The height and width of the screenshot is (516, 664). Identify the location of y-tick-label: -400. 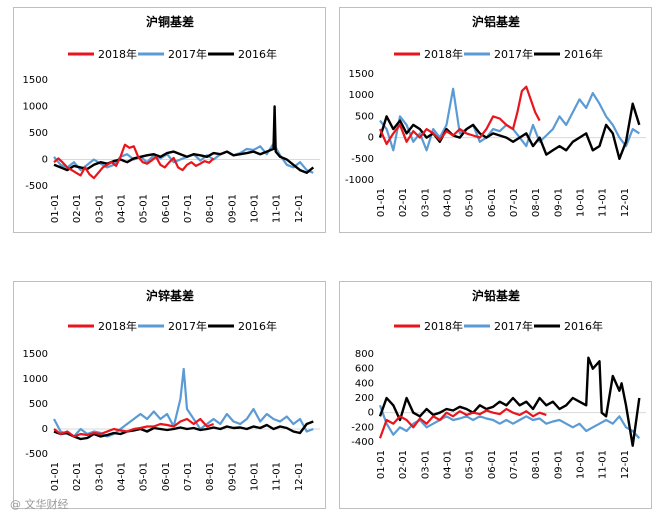
(362, 442).